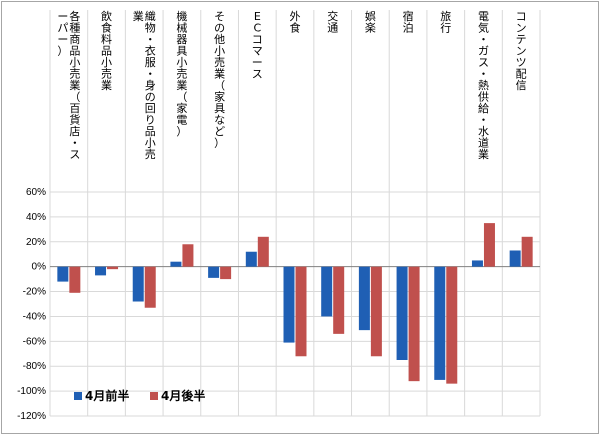 The width and height of the screenshot is (600, 435). I want to click on y-tick-label: 0%, so click(39, 267).